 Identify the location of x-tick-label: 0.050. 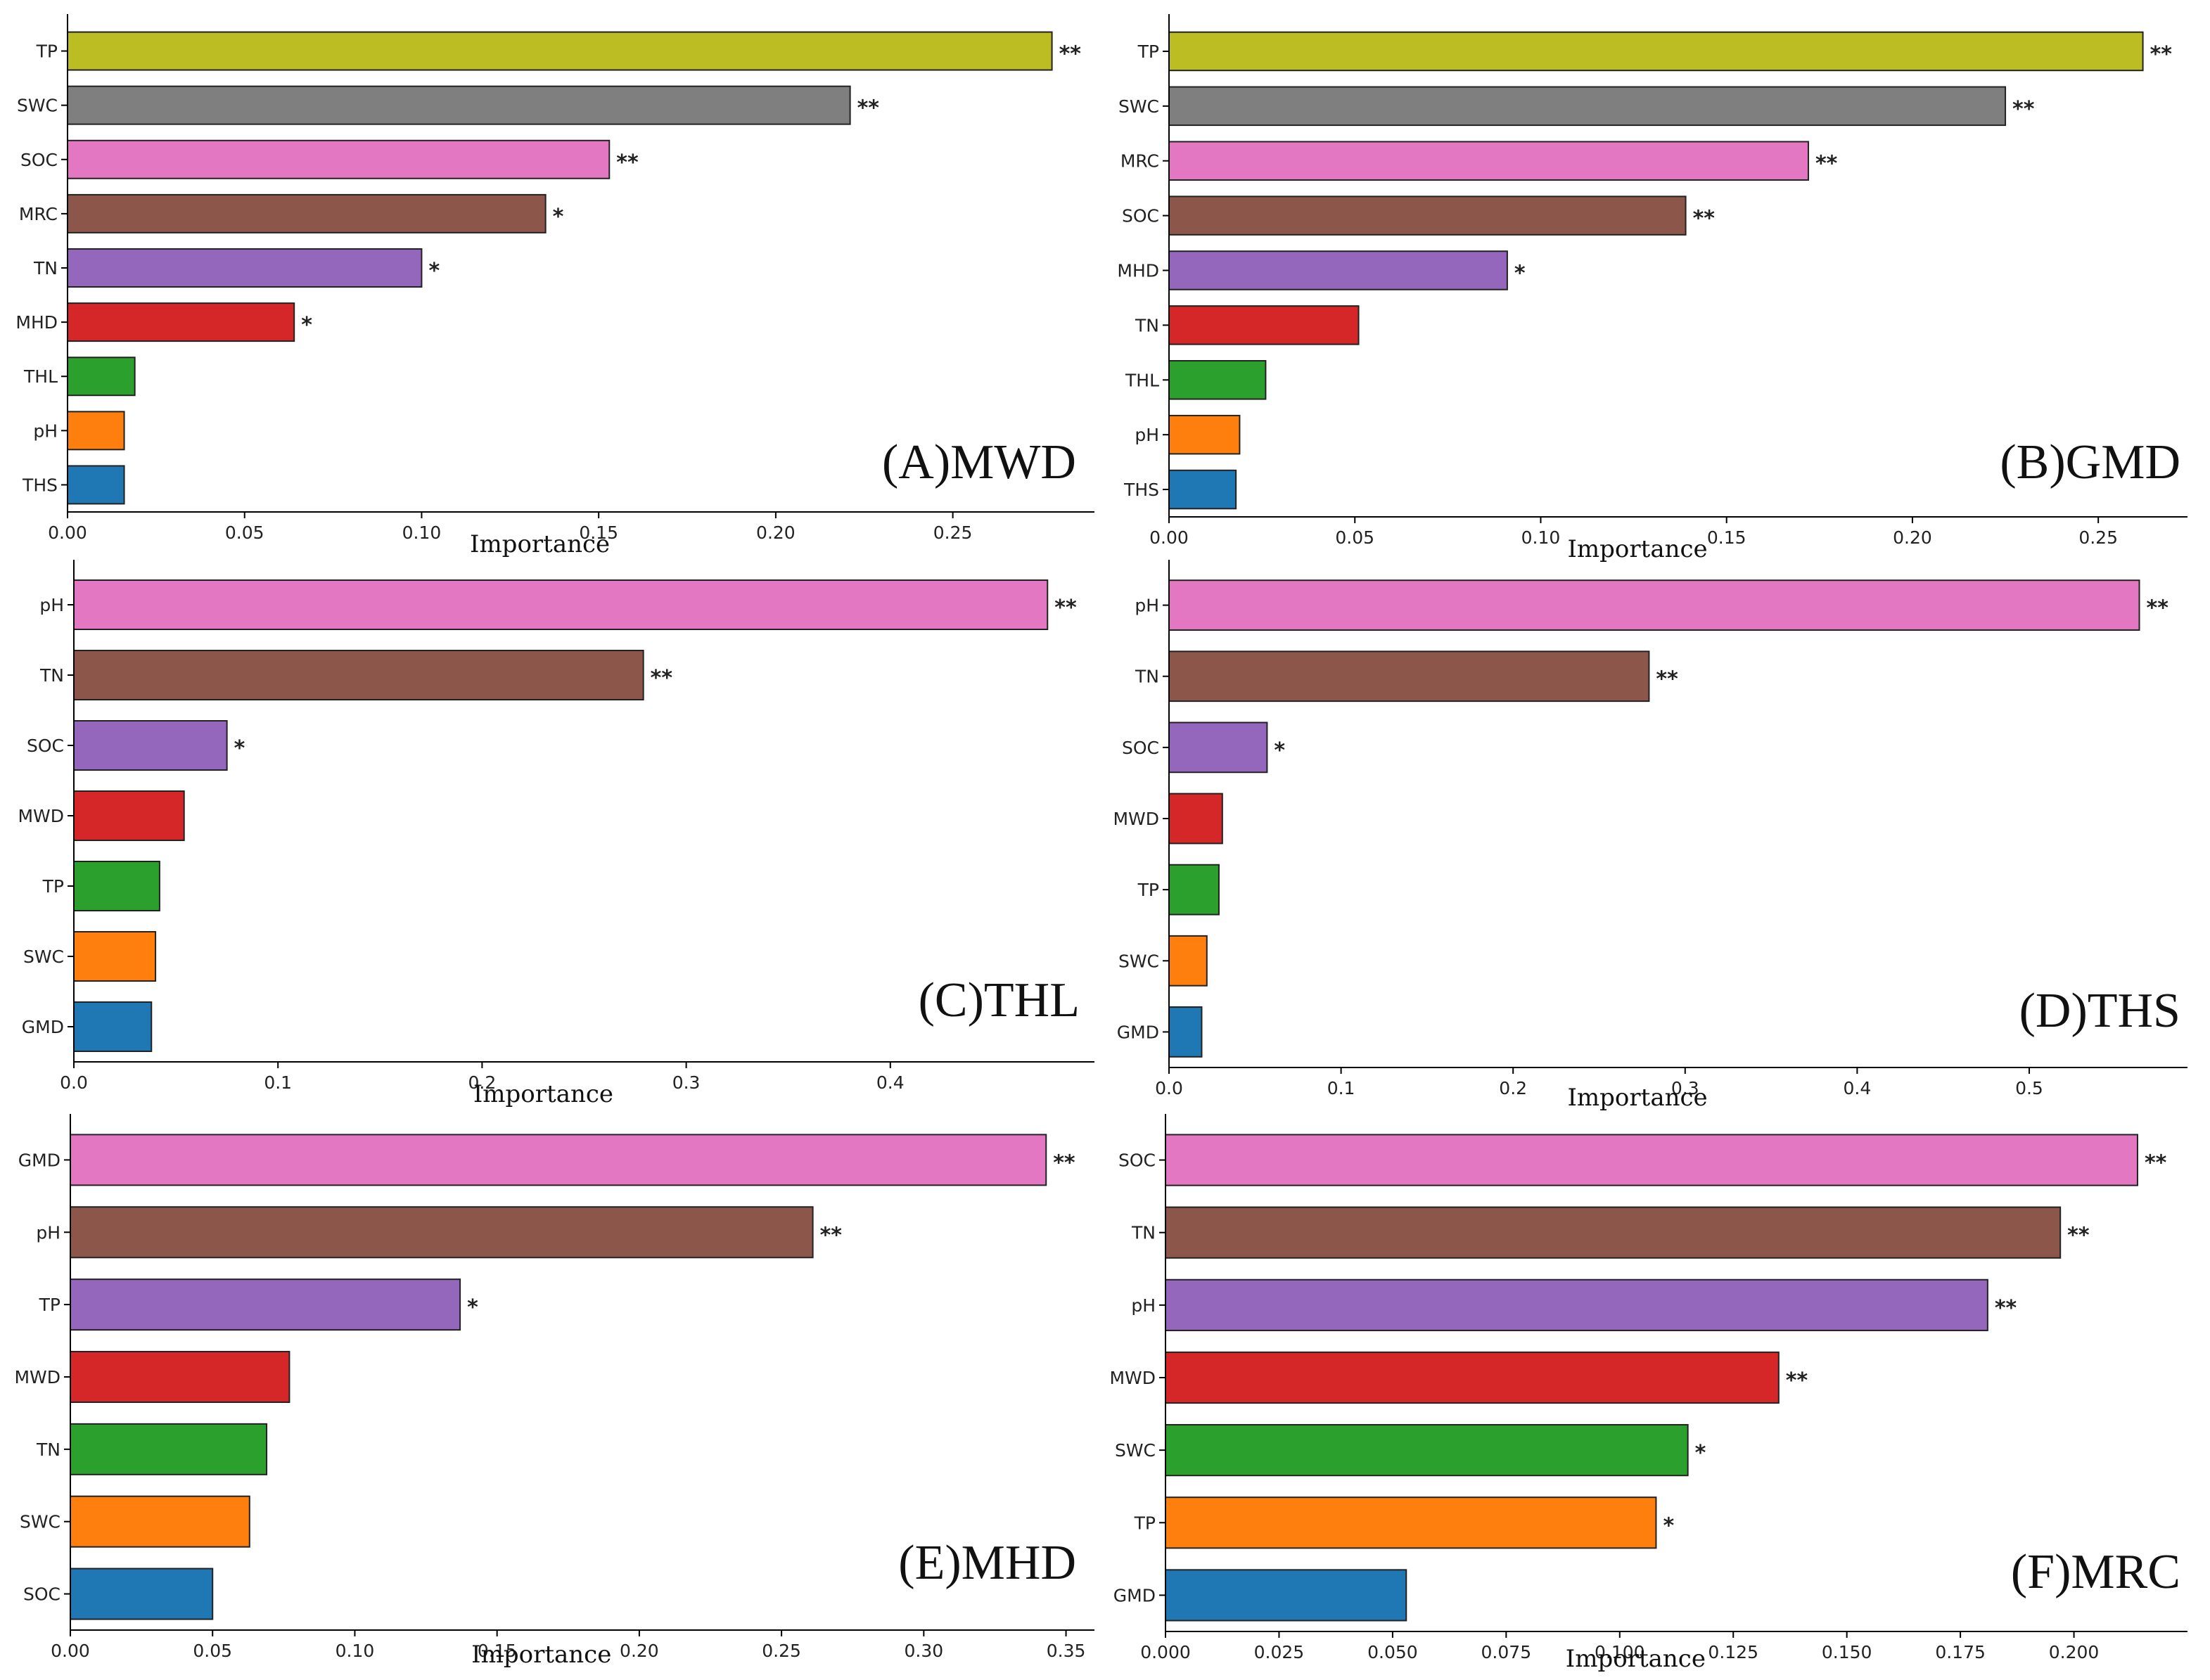
(1393, 1652).